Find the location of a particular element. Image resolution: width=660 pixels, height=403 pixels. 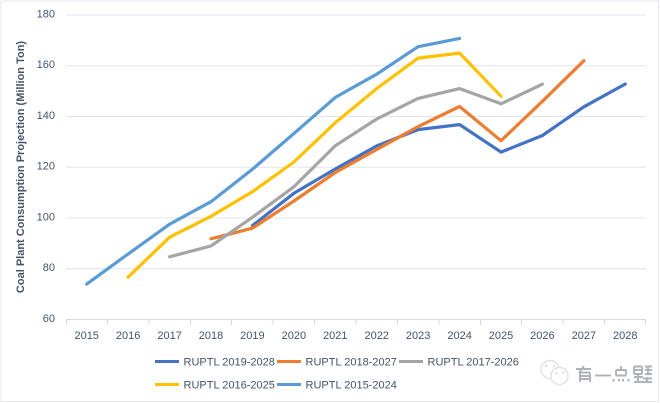

svg-text: 100 is located at coordinates (46, 217).